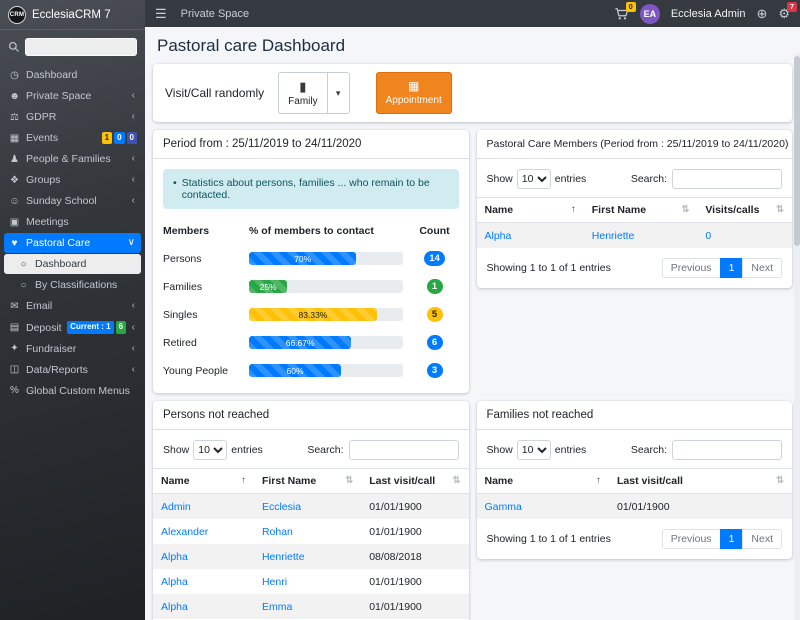 This screenshot has width=800, height=620. I want to click on navbar-private-space-link: Private Space, so click(215, 13).